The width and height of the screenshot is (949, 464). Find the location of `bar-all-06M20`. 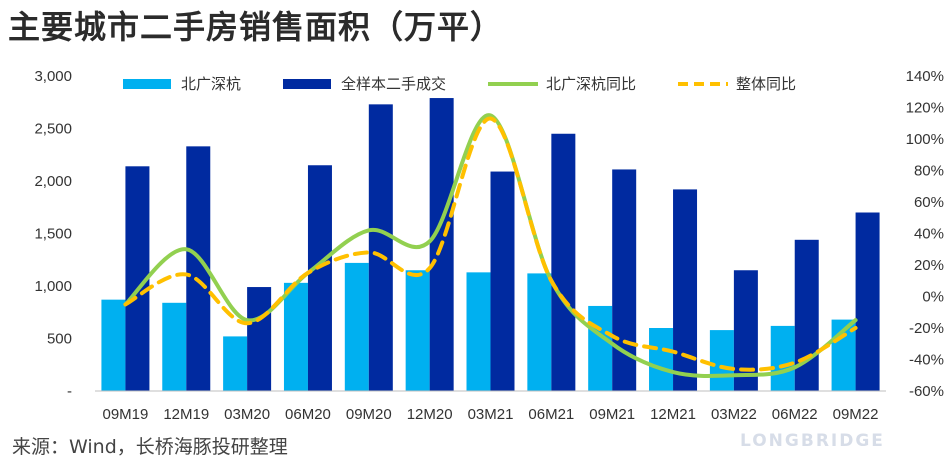

bar-all-06M20 is located at coordinates (319, 278).